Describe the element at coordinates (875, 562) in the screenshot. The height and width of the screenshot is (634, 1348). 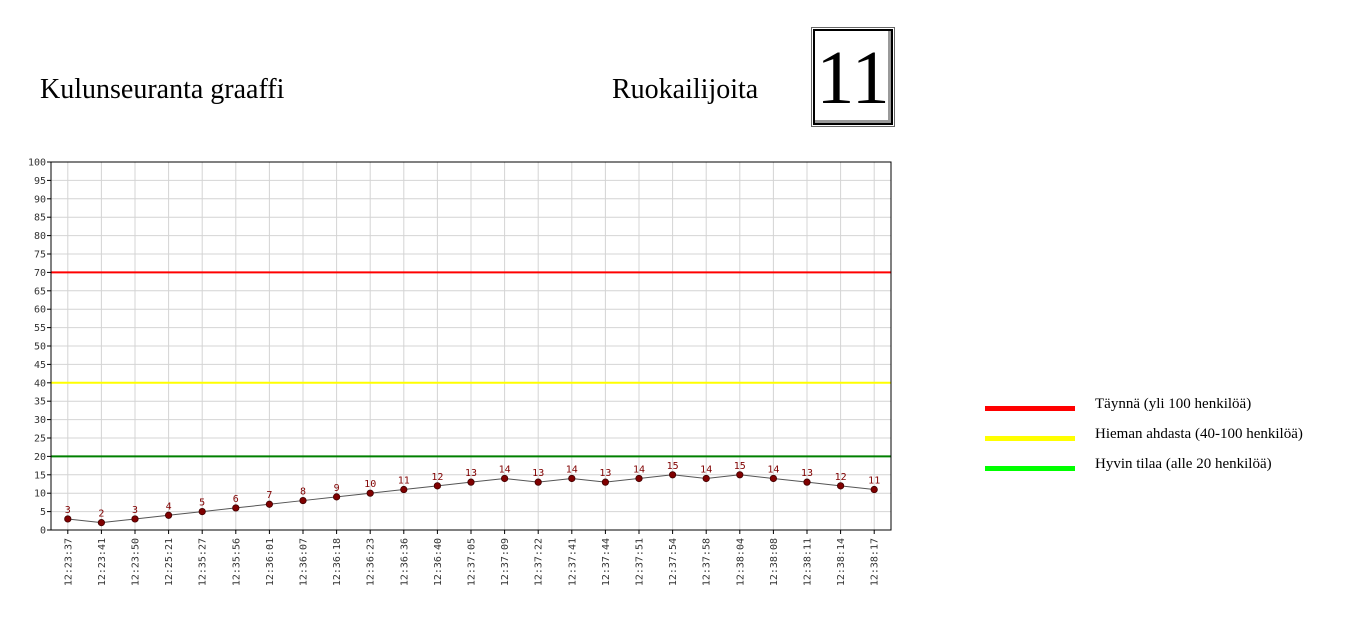
I see `x-tick-label: 12:38:17` at that location.